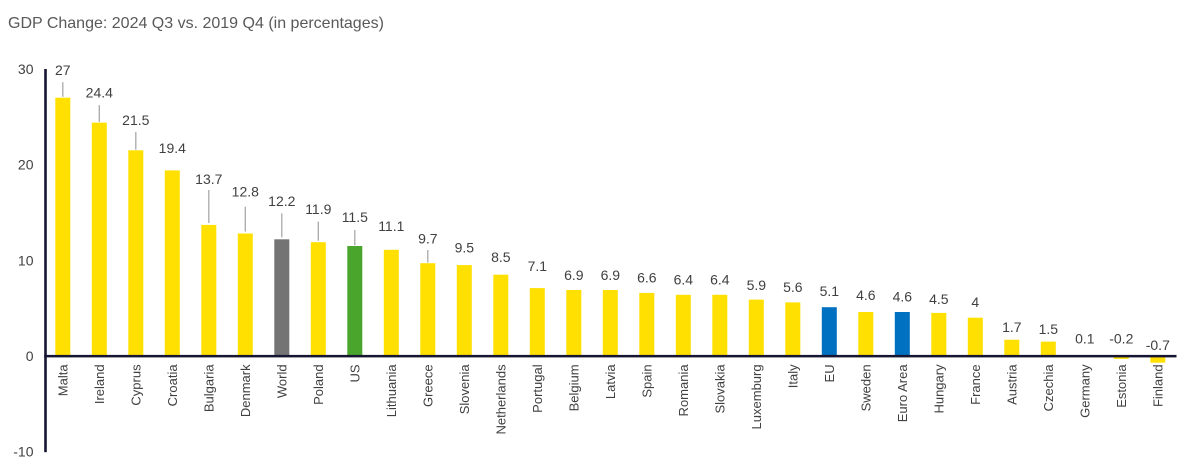  I want to click on svg-text: 11.1, so click(391, 226).